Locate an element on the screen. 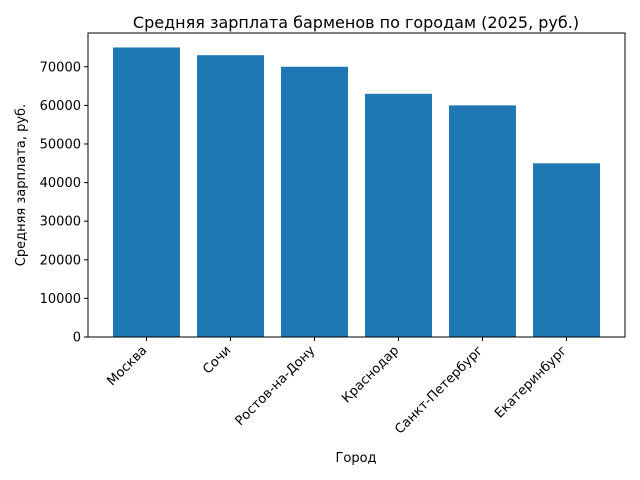 The height and width of the screenshot is (480, 640). y-tick-label-4: 40000 is located at coordinates (60, 183).